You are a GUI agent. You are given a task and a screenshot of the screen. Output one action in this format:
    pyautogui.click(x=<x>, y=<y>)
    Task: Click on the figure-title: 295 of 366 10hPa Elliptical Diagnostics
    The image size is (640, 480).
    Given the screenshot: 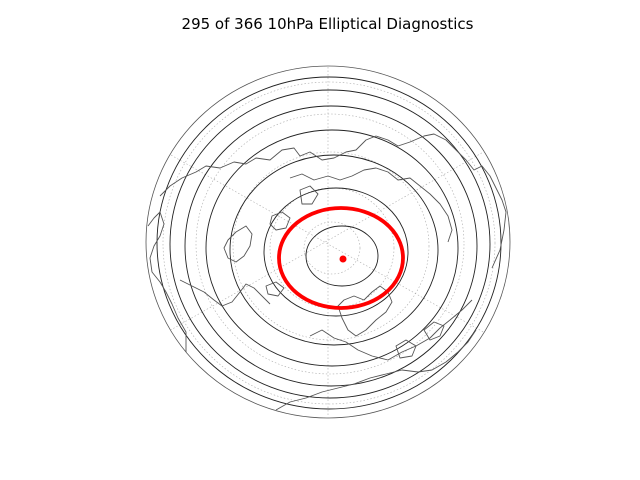 What is the action you would take?
    pyautogui.click(x=327, y=24)
    